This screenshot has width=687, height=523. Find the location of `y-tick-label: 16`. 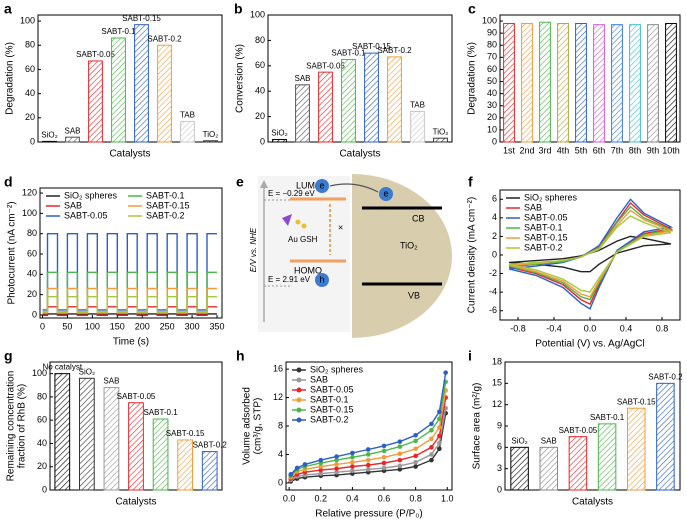

y-tick-label: 16 is located at coordinates (278, 368).